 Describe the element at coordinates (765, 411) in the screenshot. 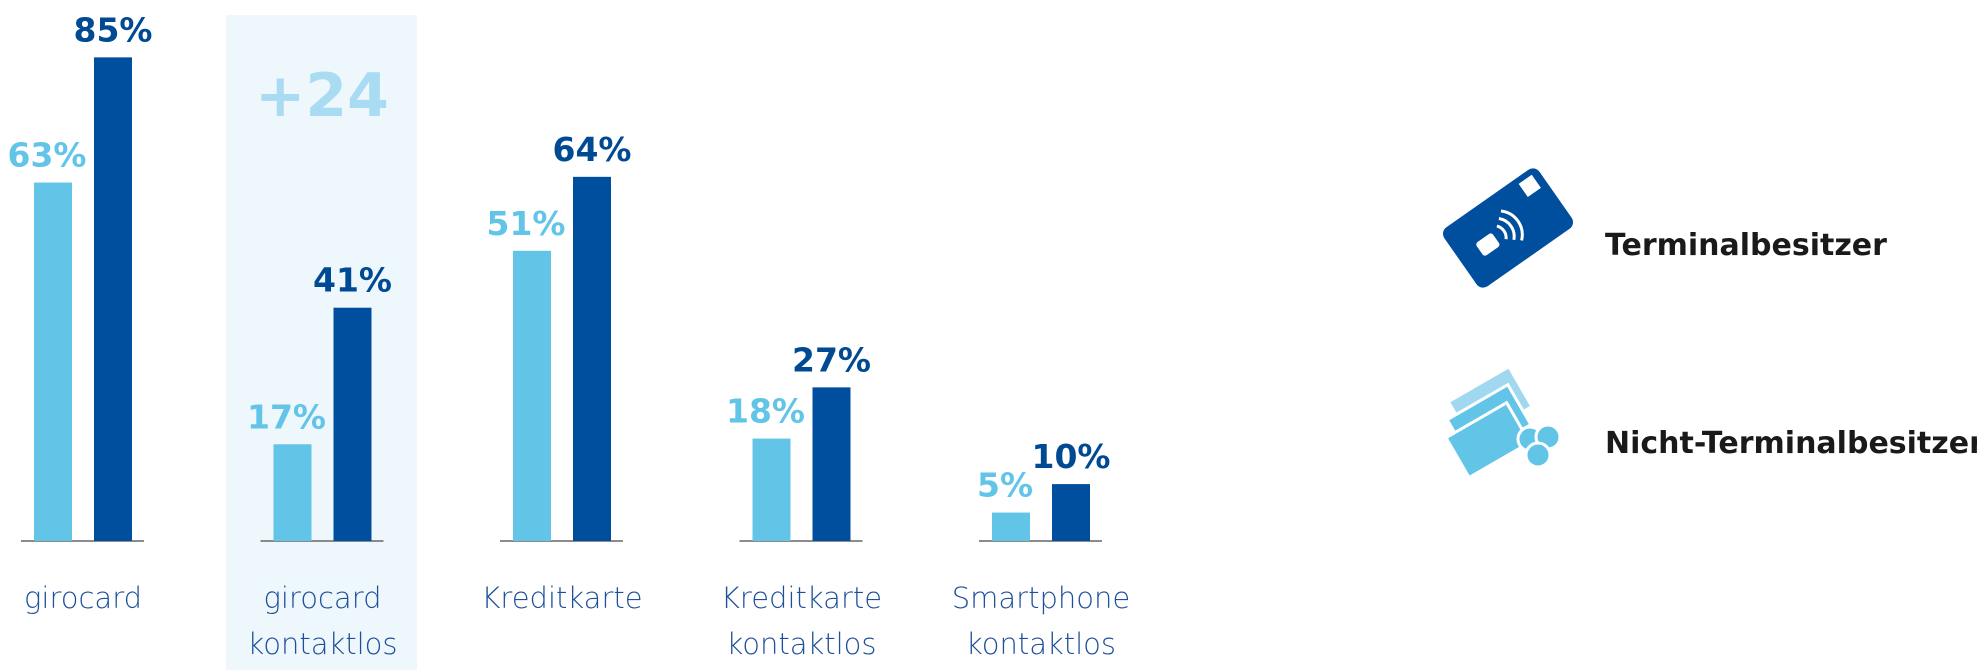

I see `value-label: 18%` at that location.